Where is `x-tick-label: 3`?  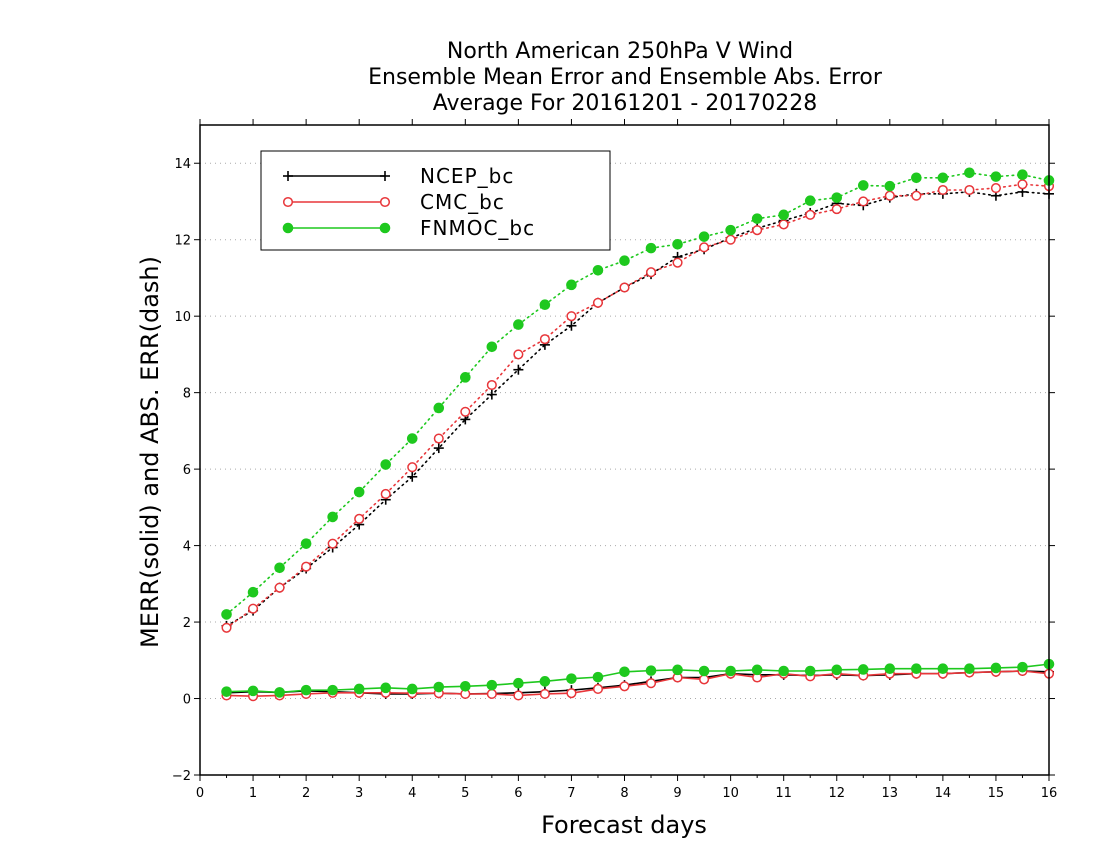 x-tick-label: 3 is located at coordinates (359, 793).